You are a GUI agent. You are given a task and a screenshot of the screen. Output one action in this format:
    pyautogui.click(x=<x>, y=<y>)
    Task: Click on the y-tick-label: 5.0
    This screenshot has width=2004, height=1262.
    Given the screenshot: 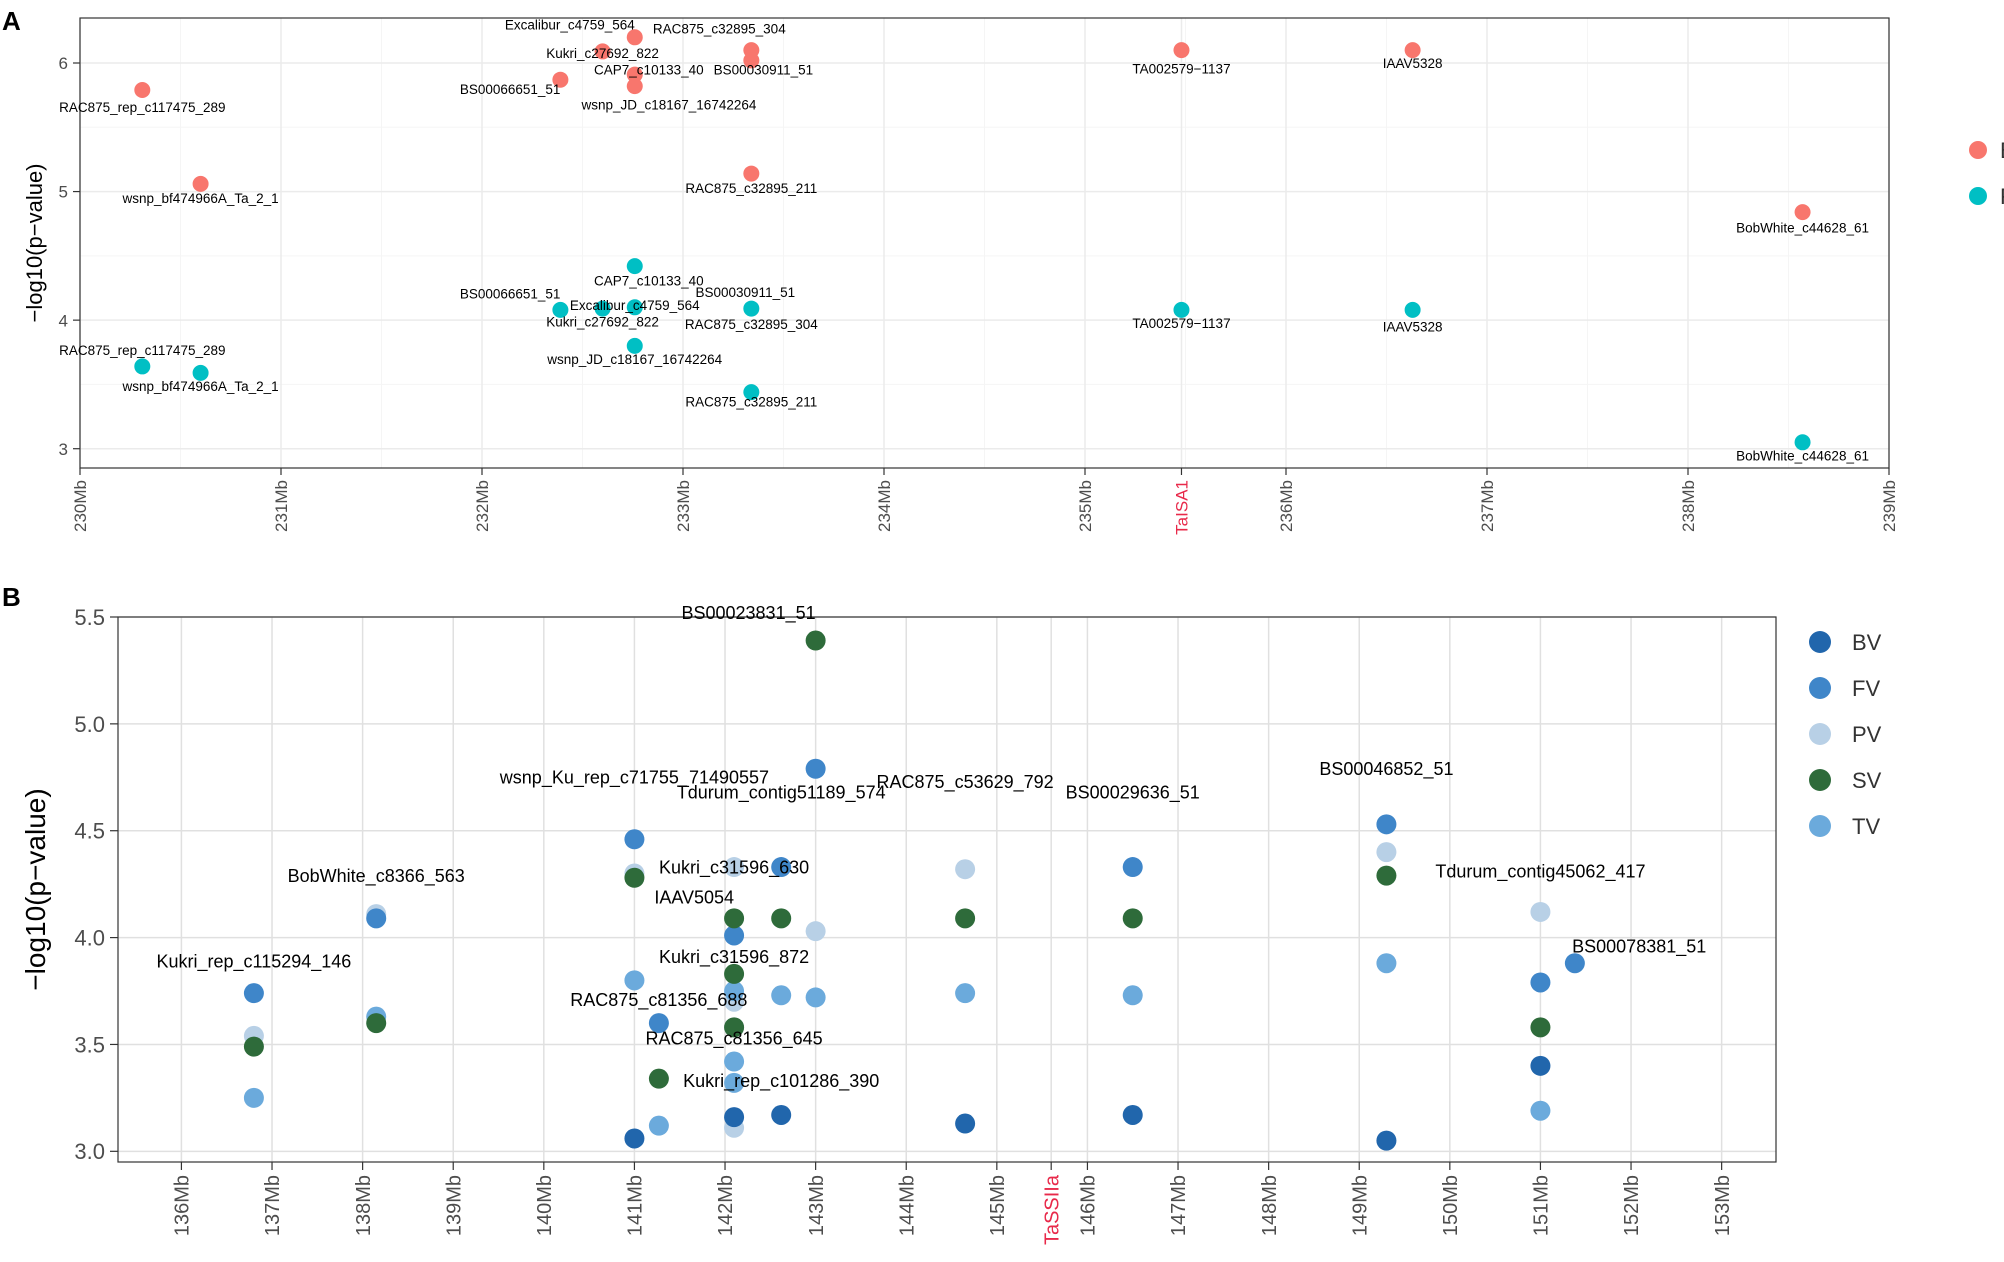 What is the action you would take?
    pyautogui.click(x=89, y=724)
    